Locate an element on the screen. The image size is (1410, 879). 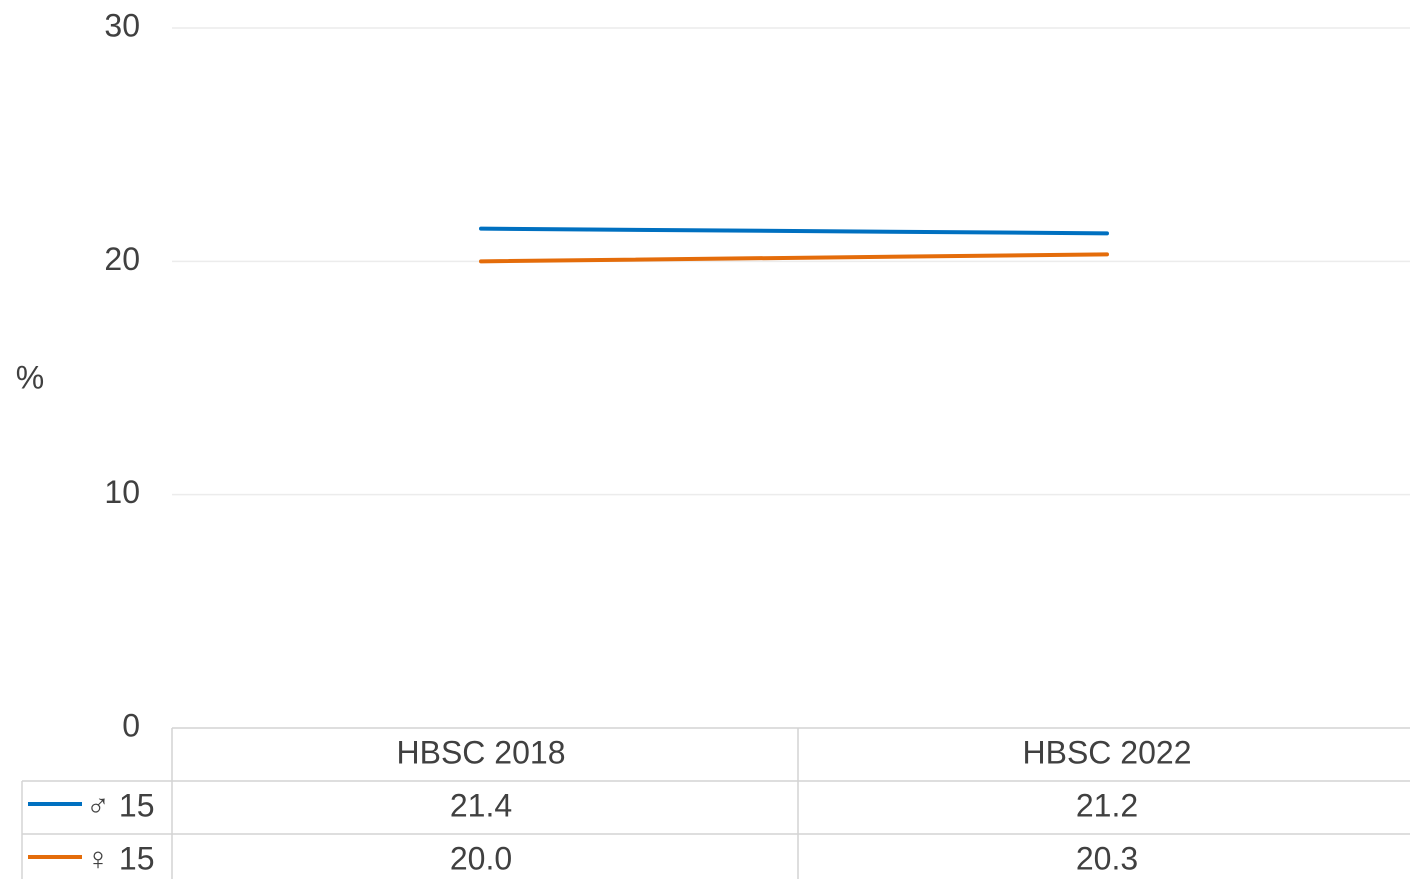
y-tick-label: 0 is located at coordinates (131, 725).